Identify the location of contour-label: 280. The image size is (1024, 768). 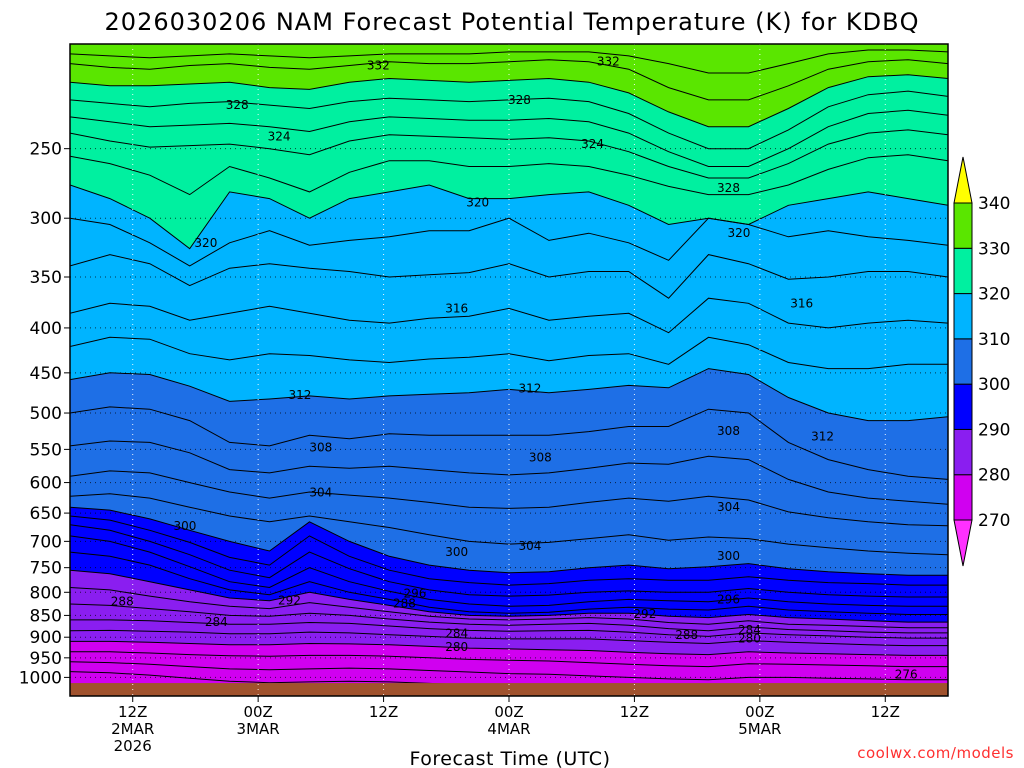
(749, 638).